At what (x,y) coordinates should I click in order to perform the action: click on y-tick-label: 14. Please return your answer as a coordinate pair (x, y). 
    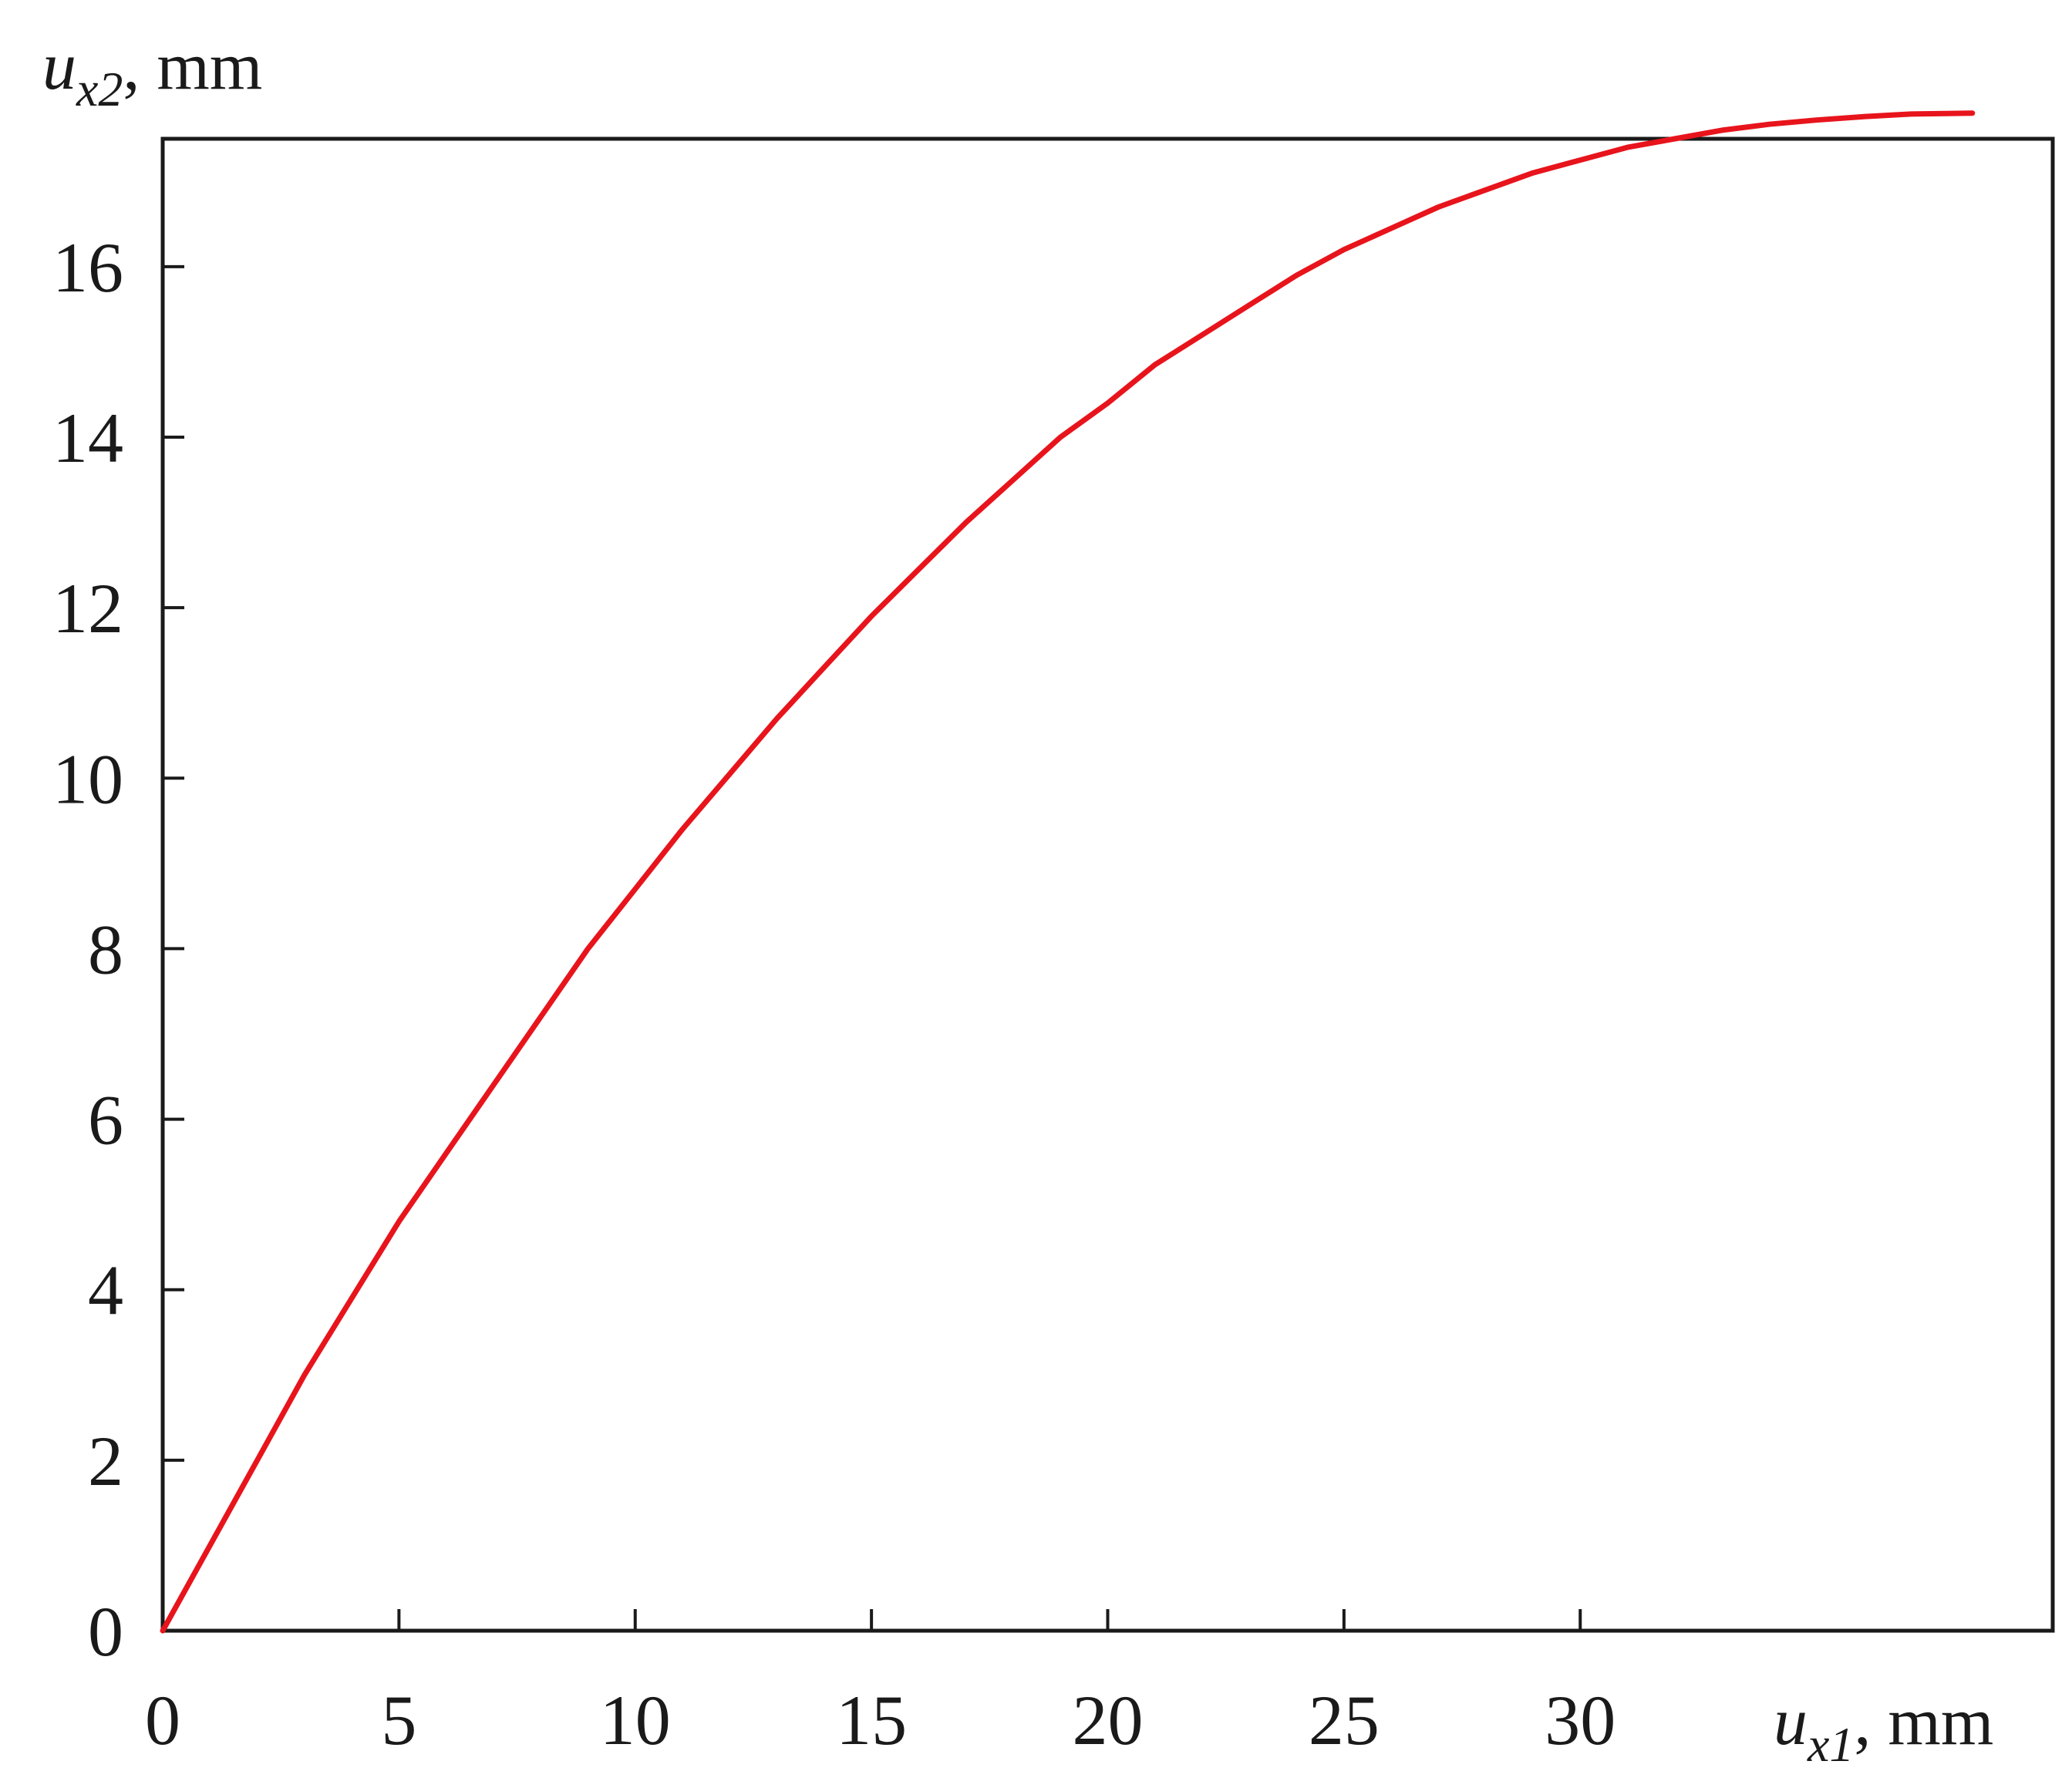
    Looking at the image, I should click on (87, 438).